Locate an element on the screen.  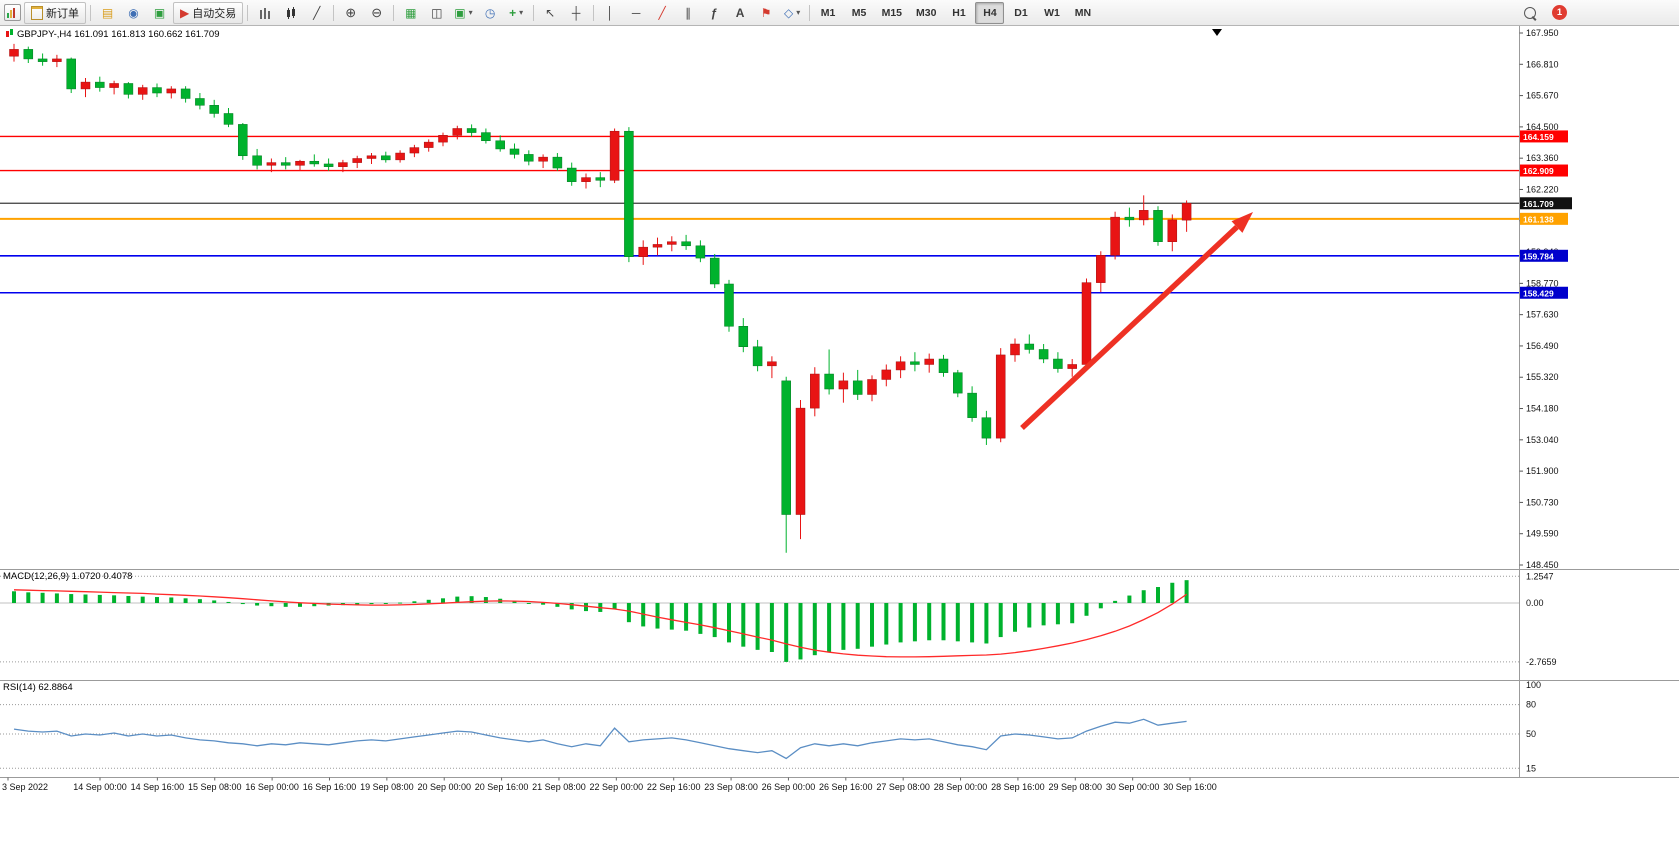
timeframe-d1-button: D1 is located at coordinates (1021, 12).